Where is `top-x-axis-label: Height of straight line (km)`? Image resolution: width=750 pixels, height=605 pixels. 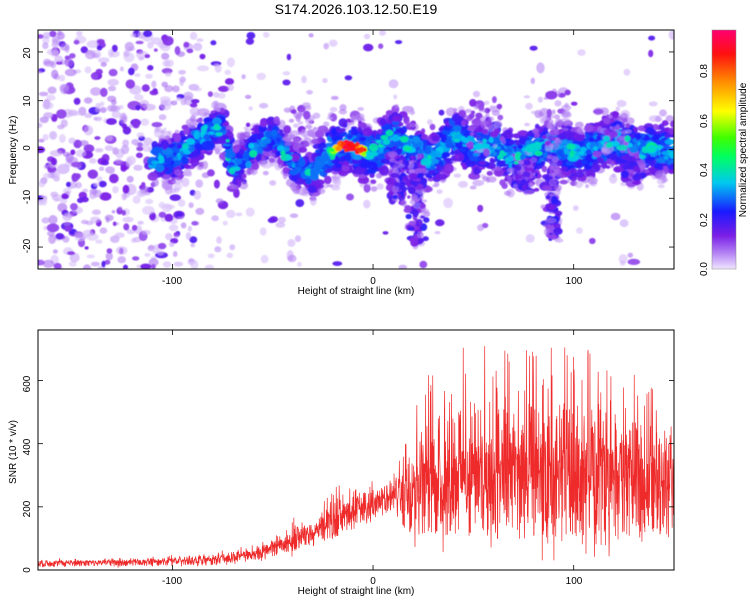 top-x-axis-label: Height of straight line (km) is located at coordinates (356, 291).